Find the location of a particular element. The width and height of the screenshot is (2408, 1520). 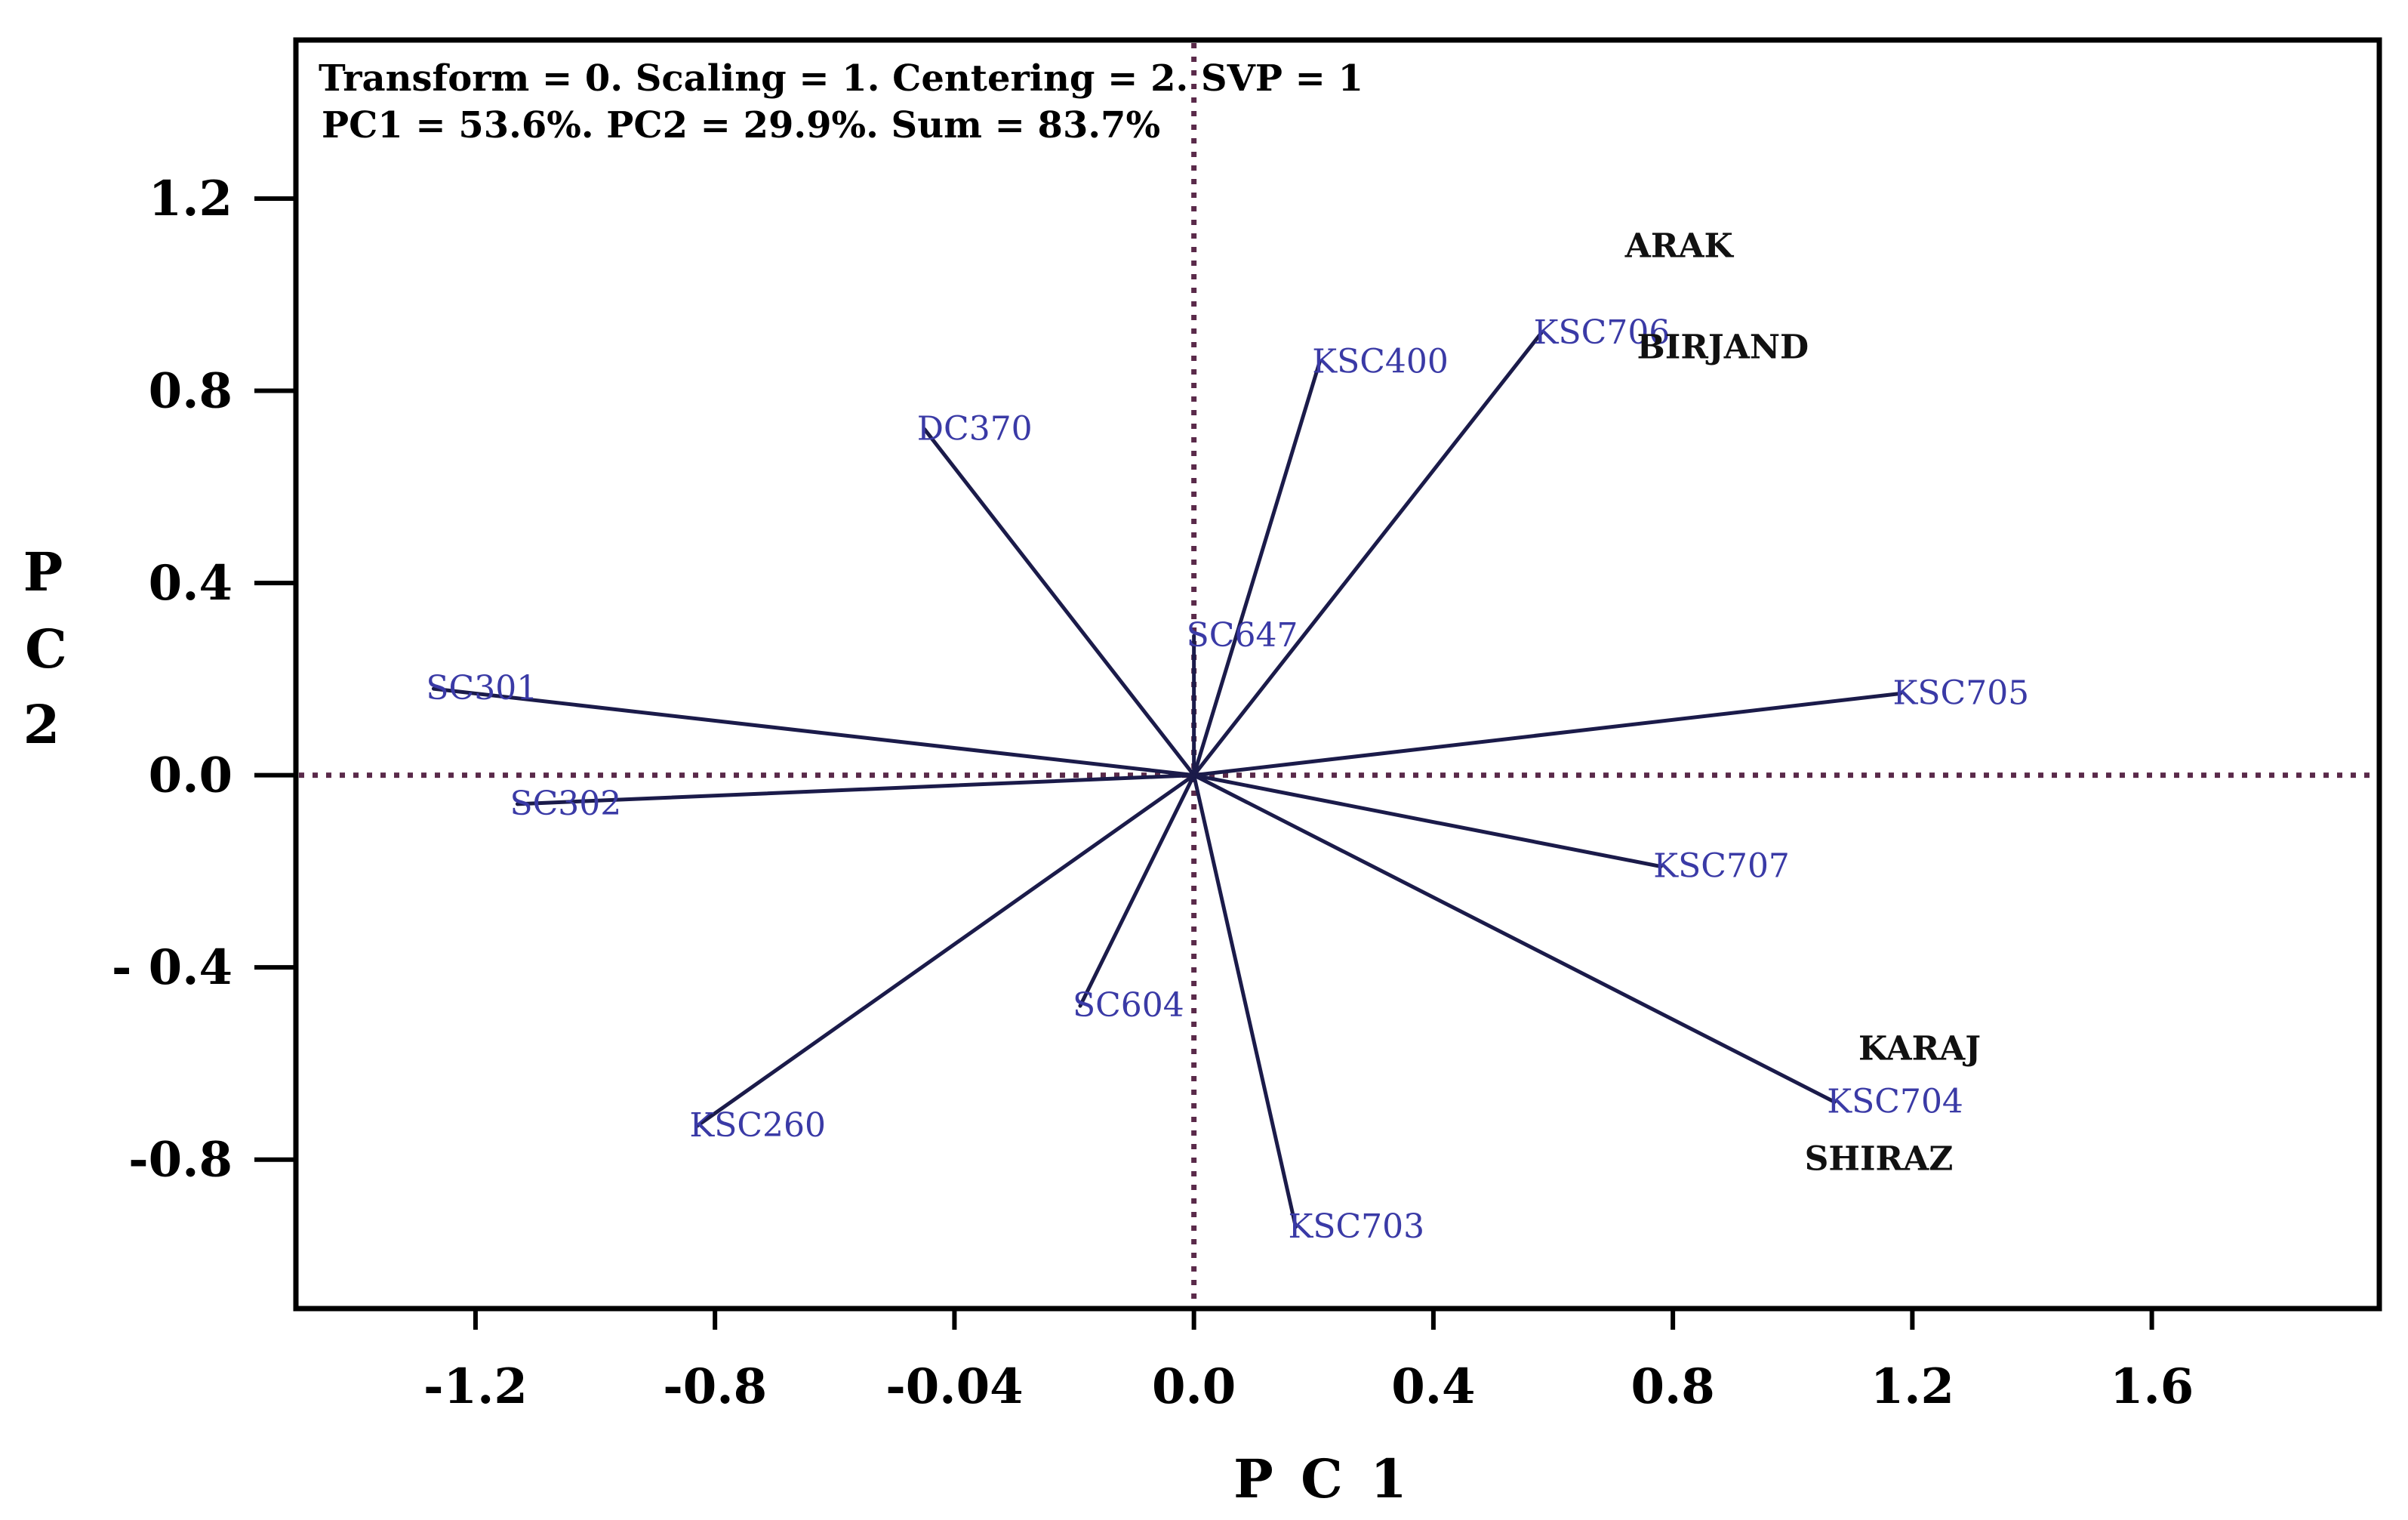

environment-labels: ARAK BIRJAND KARAJ SHIRAZ is located at coordinates (1802, 703).